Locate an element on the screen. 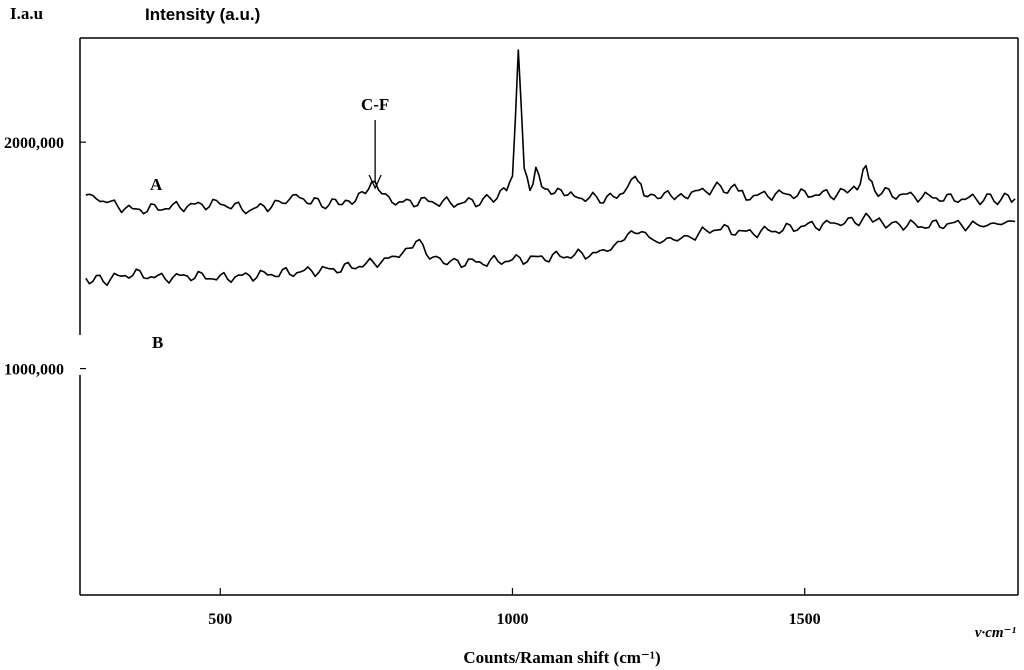 The height and width of the screenshot is (670, 1024). series-B-label: B is located at coordinates (157, 342).